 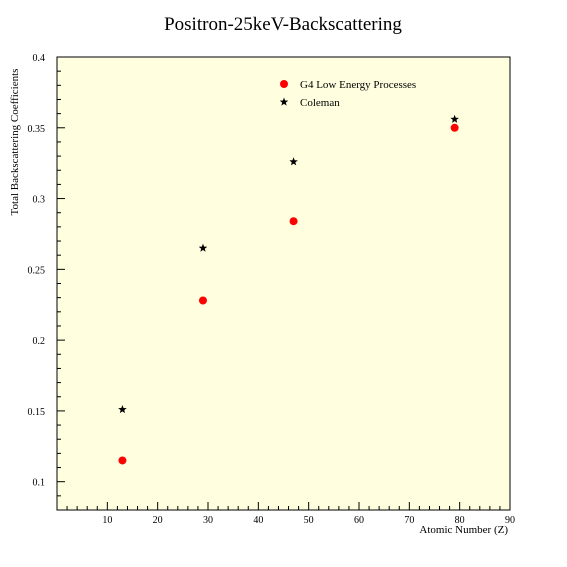 I want to click on legend-circle-marker, so click(x=284, y=84).